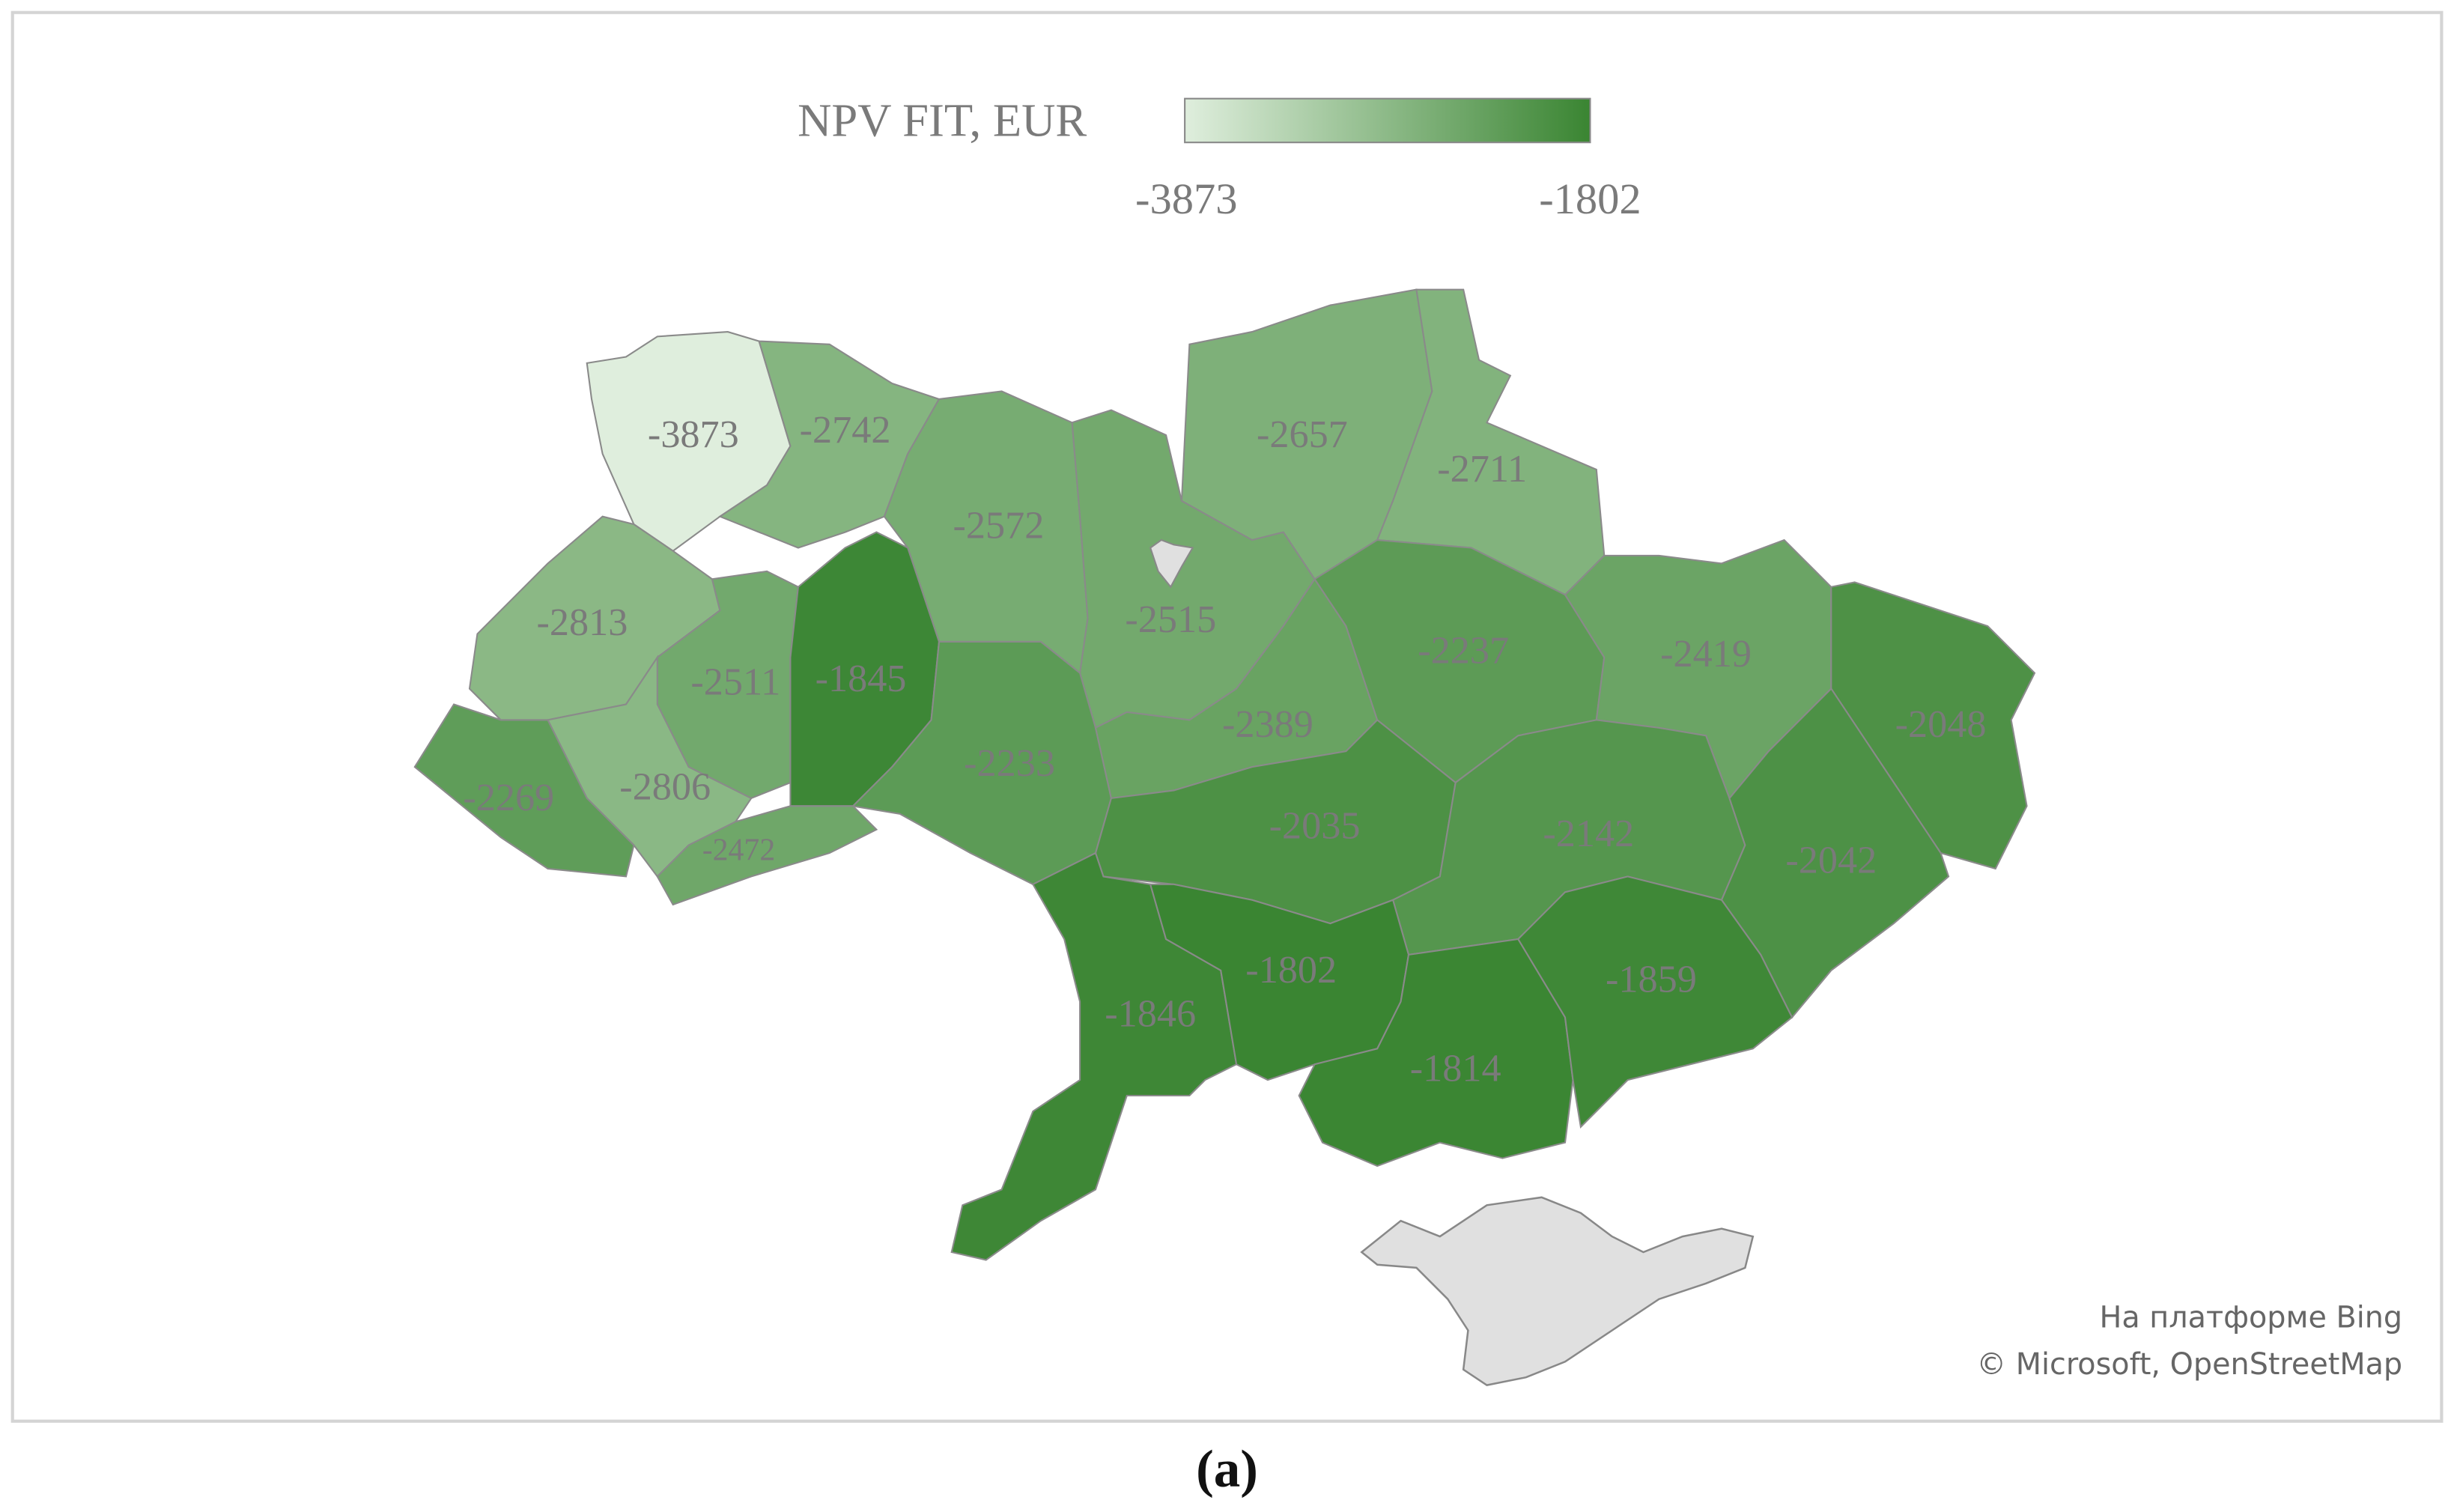 This screenshot has height=1512, width=2454. Describe the element at coordinates (1387, 120) in the screenshot. I see `legend-gradient` at that location.